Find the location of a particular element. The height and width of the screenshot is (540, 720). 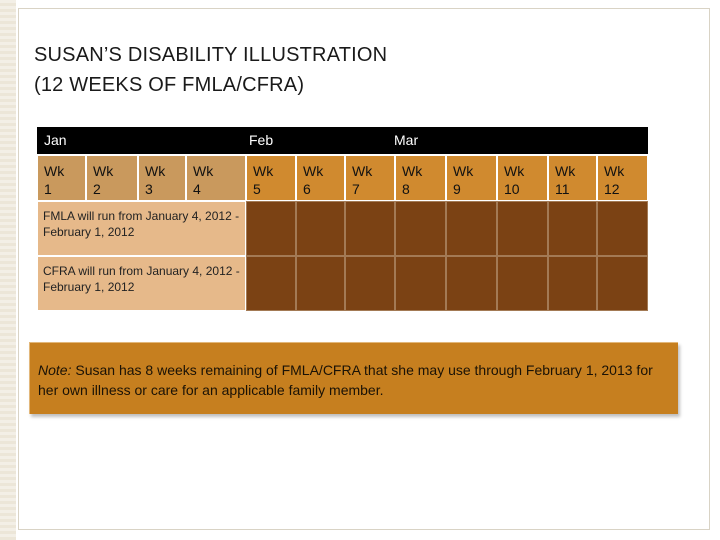

week-cell-2: Wk 2 is located at coordinates (112, 178).